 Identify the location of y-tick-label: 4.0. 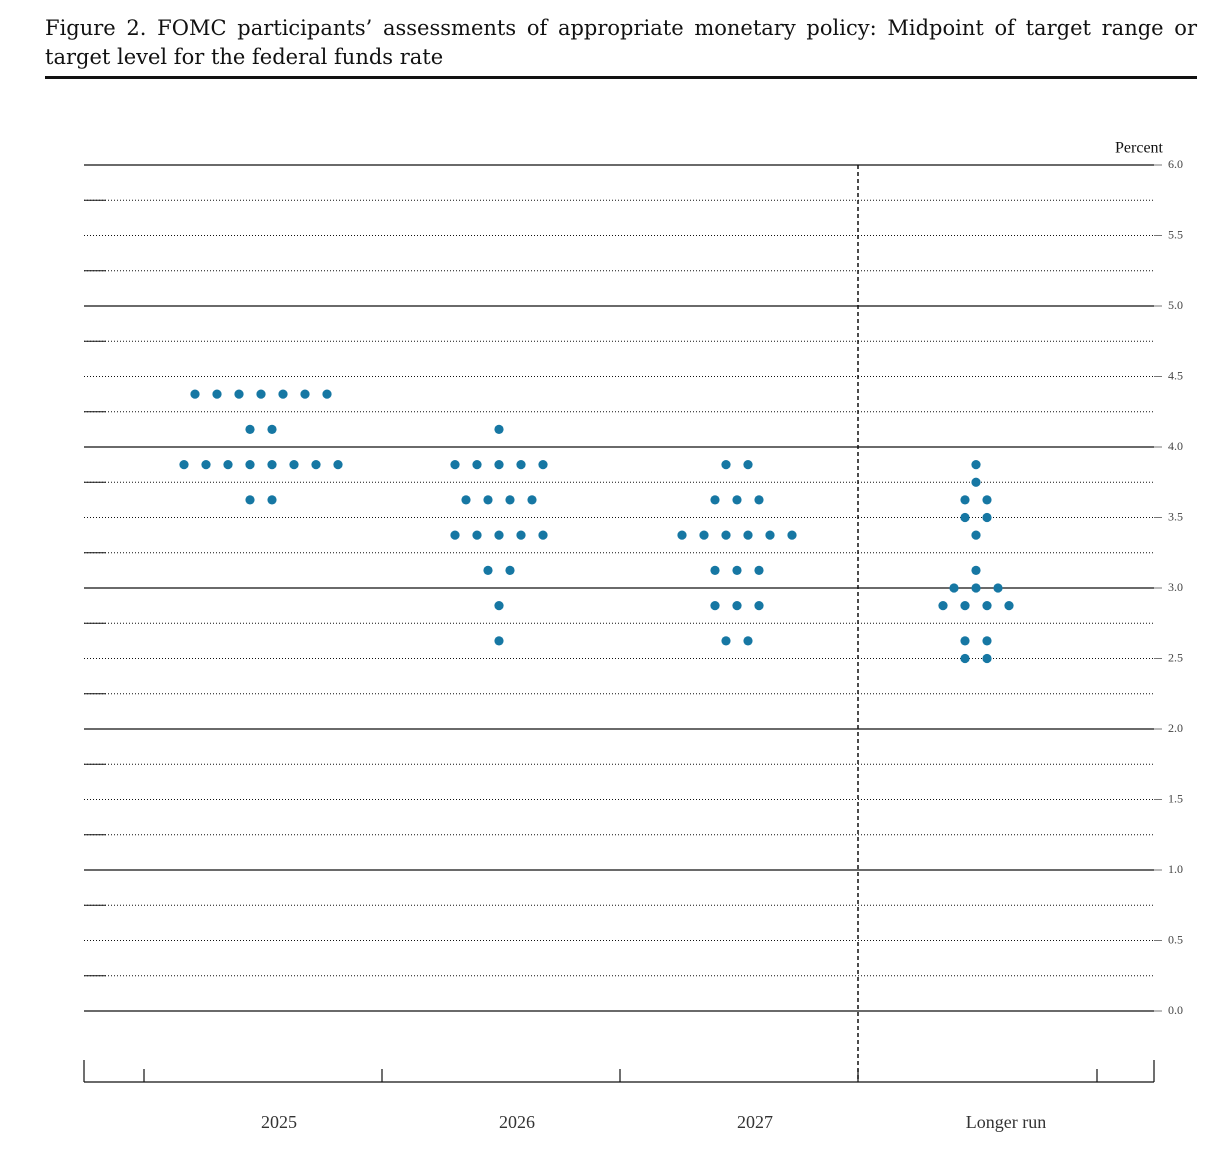
(1175, 446).